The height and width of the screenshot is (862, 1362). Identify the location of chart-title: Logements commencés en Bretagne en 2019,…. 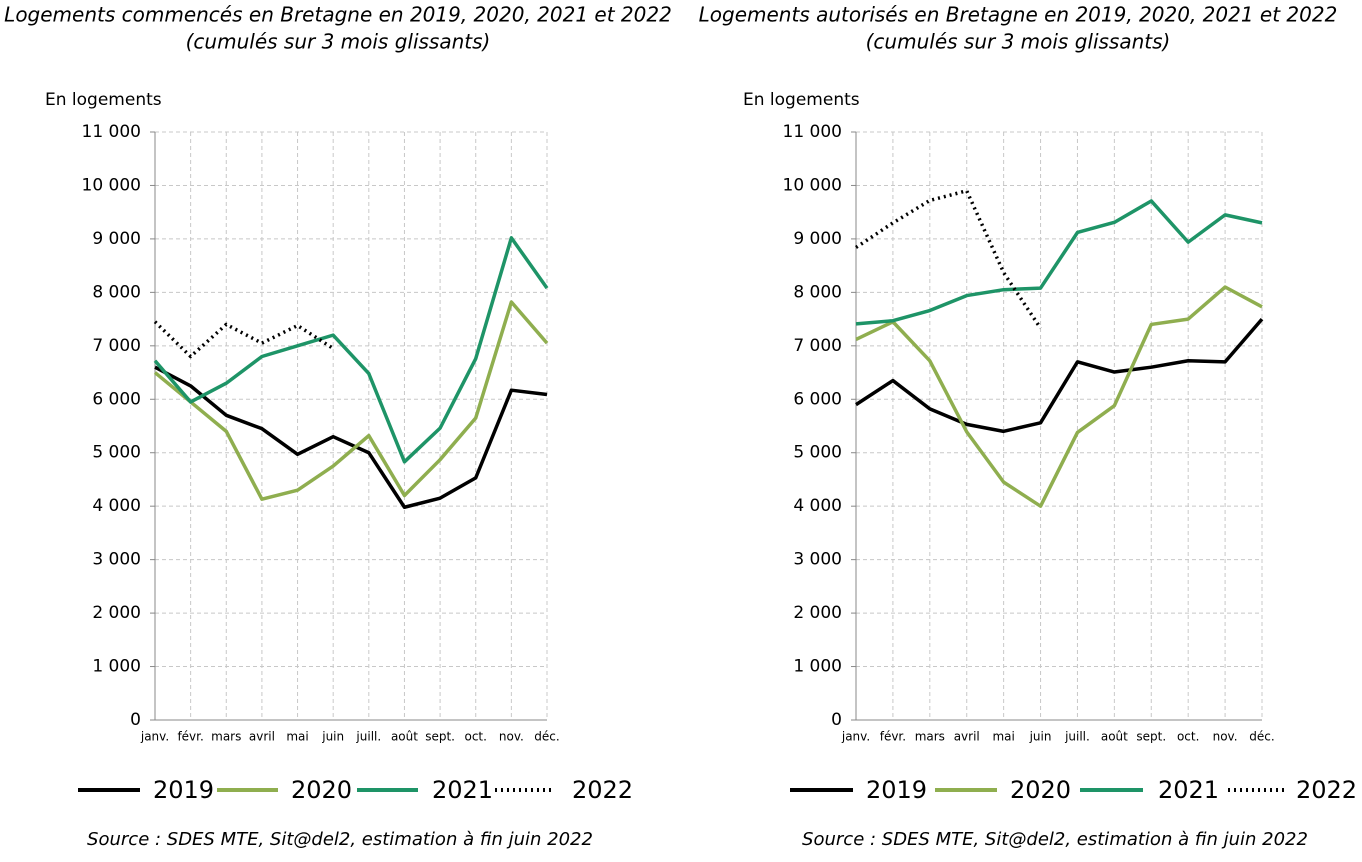
(338, 15).